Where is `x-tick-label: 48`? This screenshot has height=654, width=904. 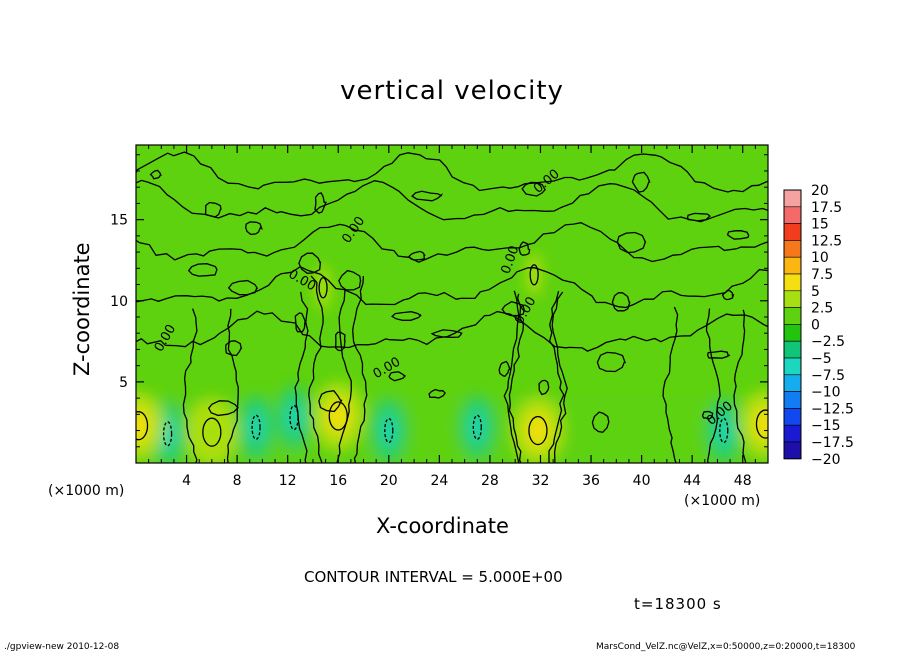
x-tick-label: 48 is located at coordinates (743, 481).